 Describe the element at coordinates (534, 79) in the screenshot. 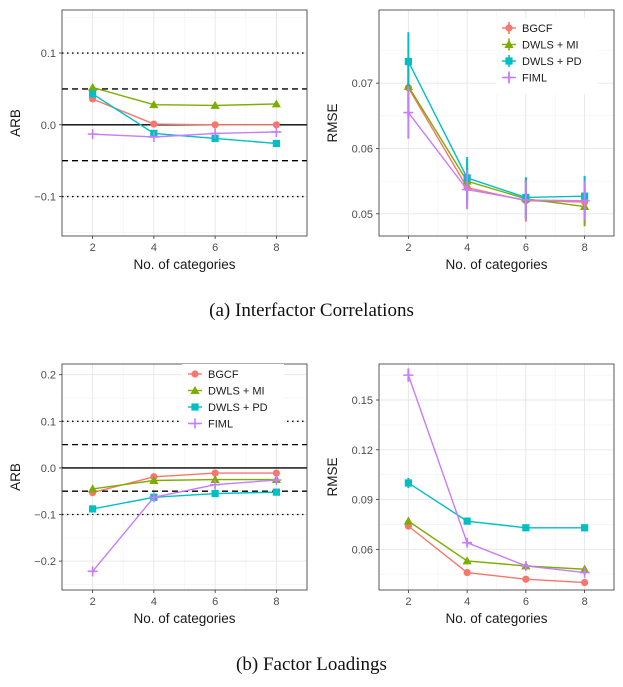

I see `legend-label: FIML` at that location.